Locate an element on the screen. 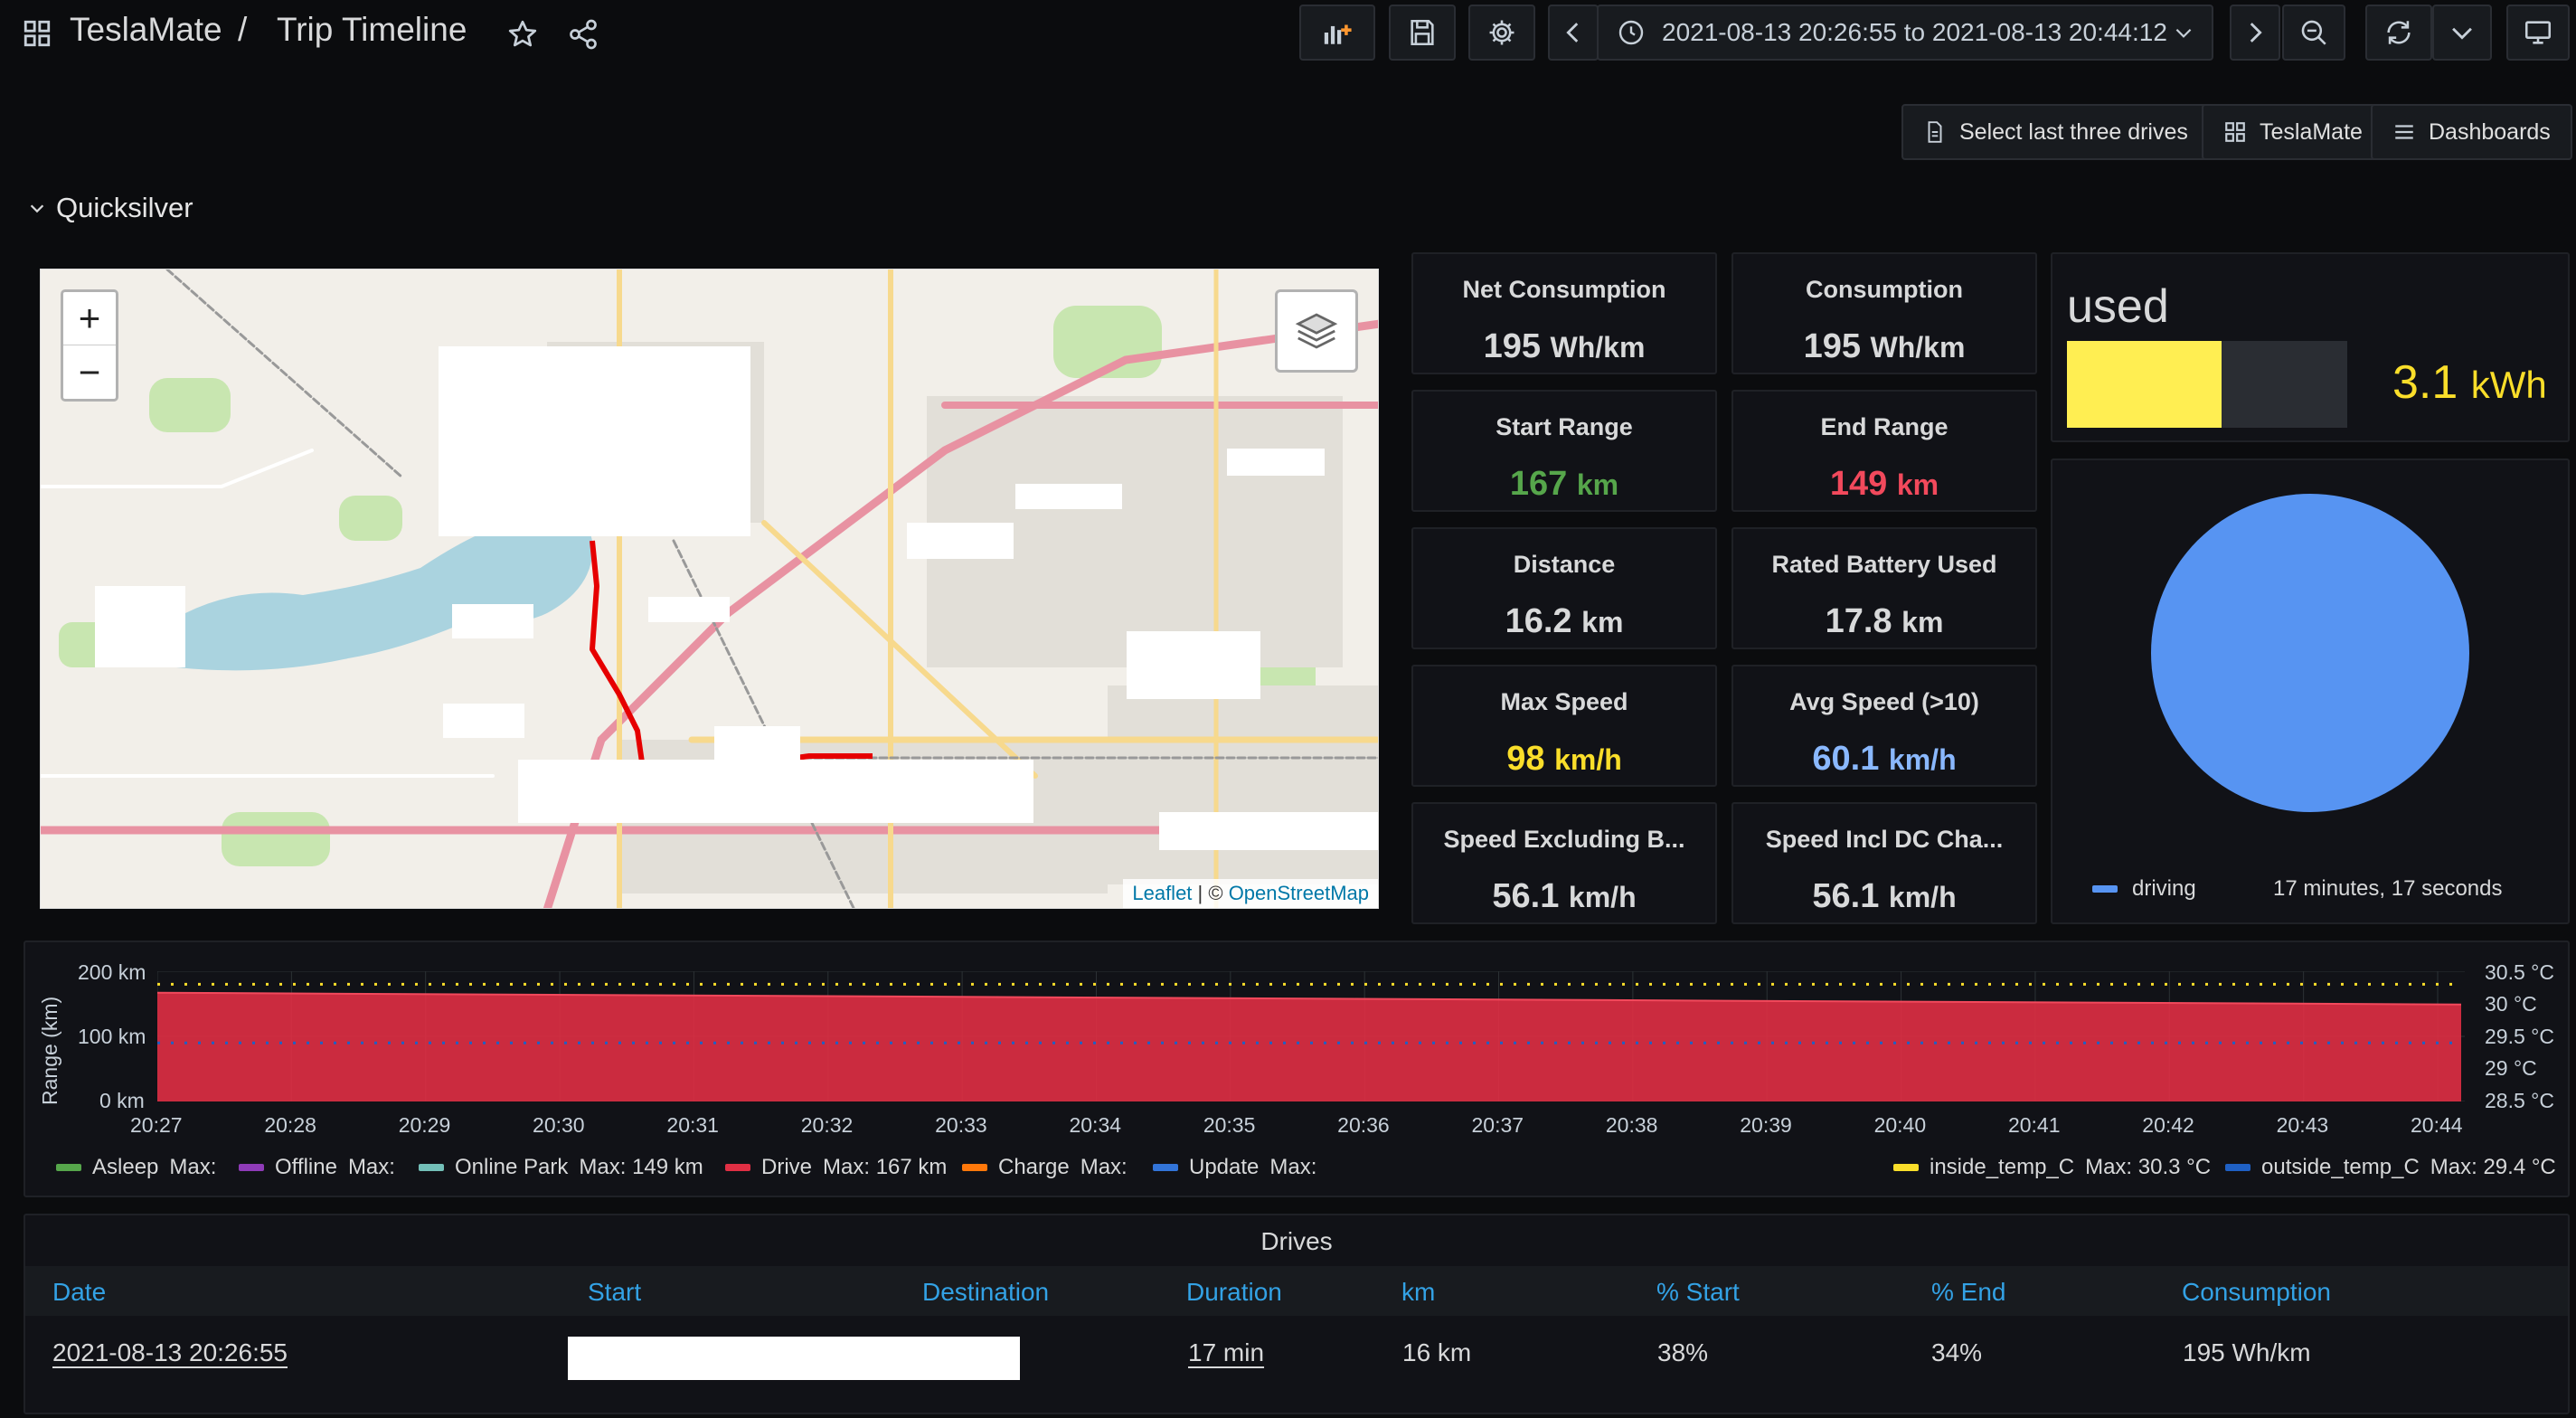 The width and height of the screenshot is (2576, 1418). drive-km: 16 km is located at coordinates (1437, 1352).